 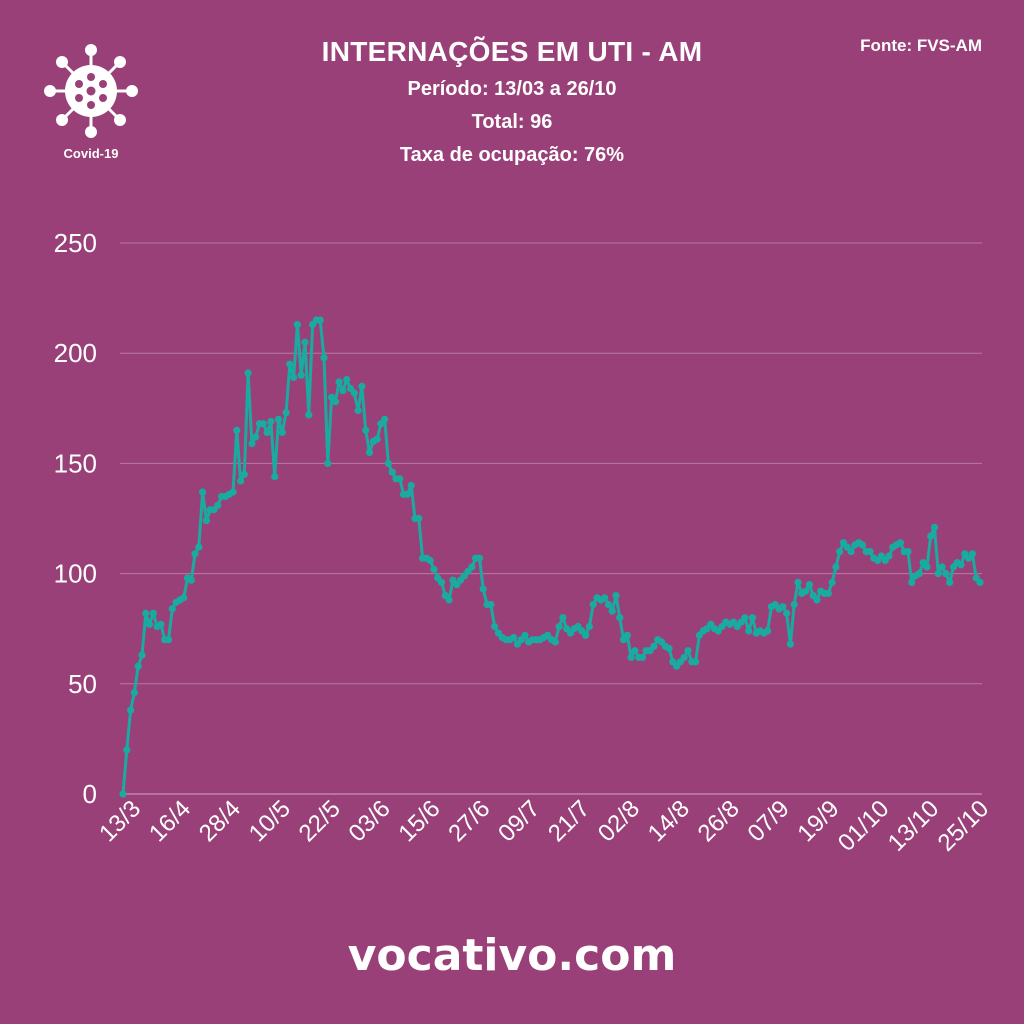 I want to click on x-tick-label: 10/5, so click(x=270, y=821).